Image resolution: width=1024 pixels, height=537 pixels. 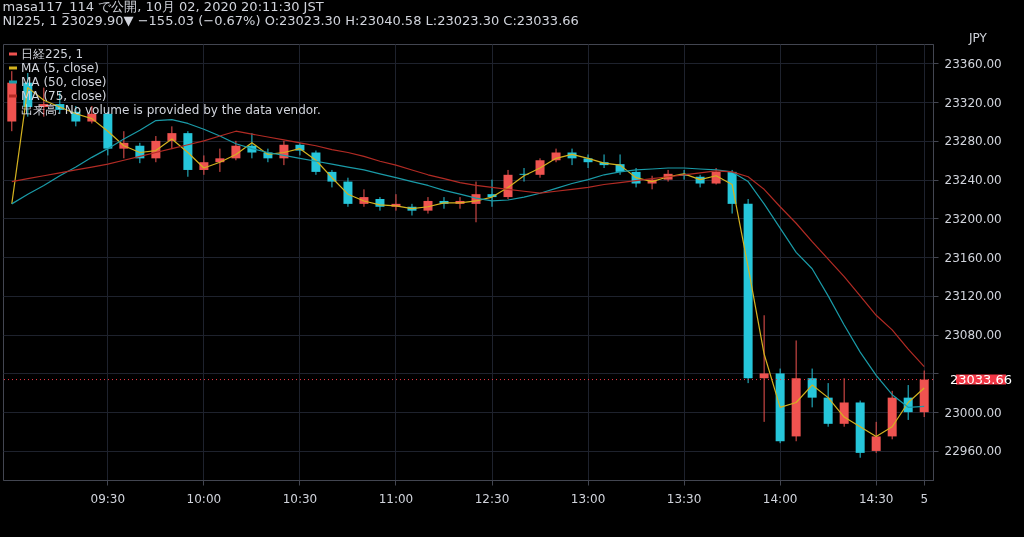 What do you see at coordinates (924, 498) in the screenshot?
I see `x-tick-label: 5` at bounding box center [924, 498].